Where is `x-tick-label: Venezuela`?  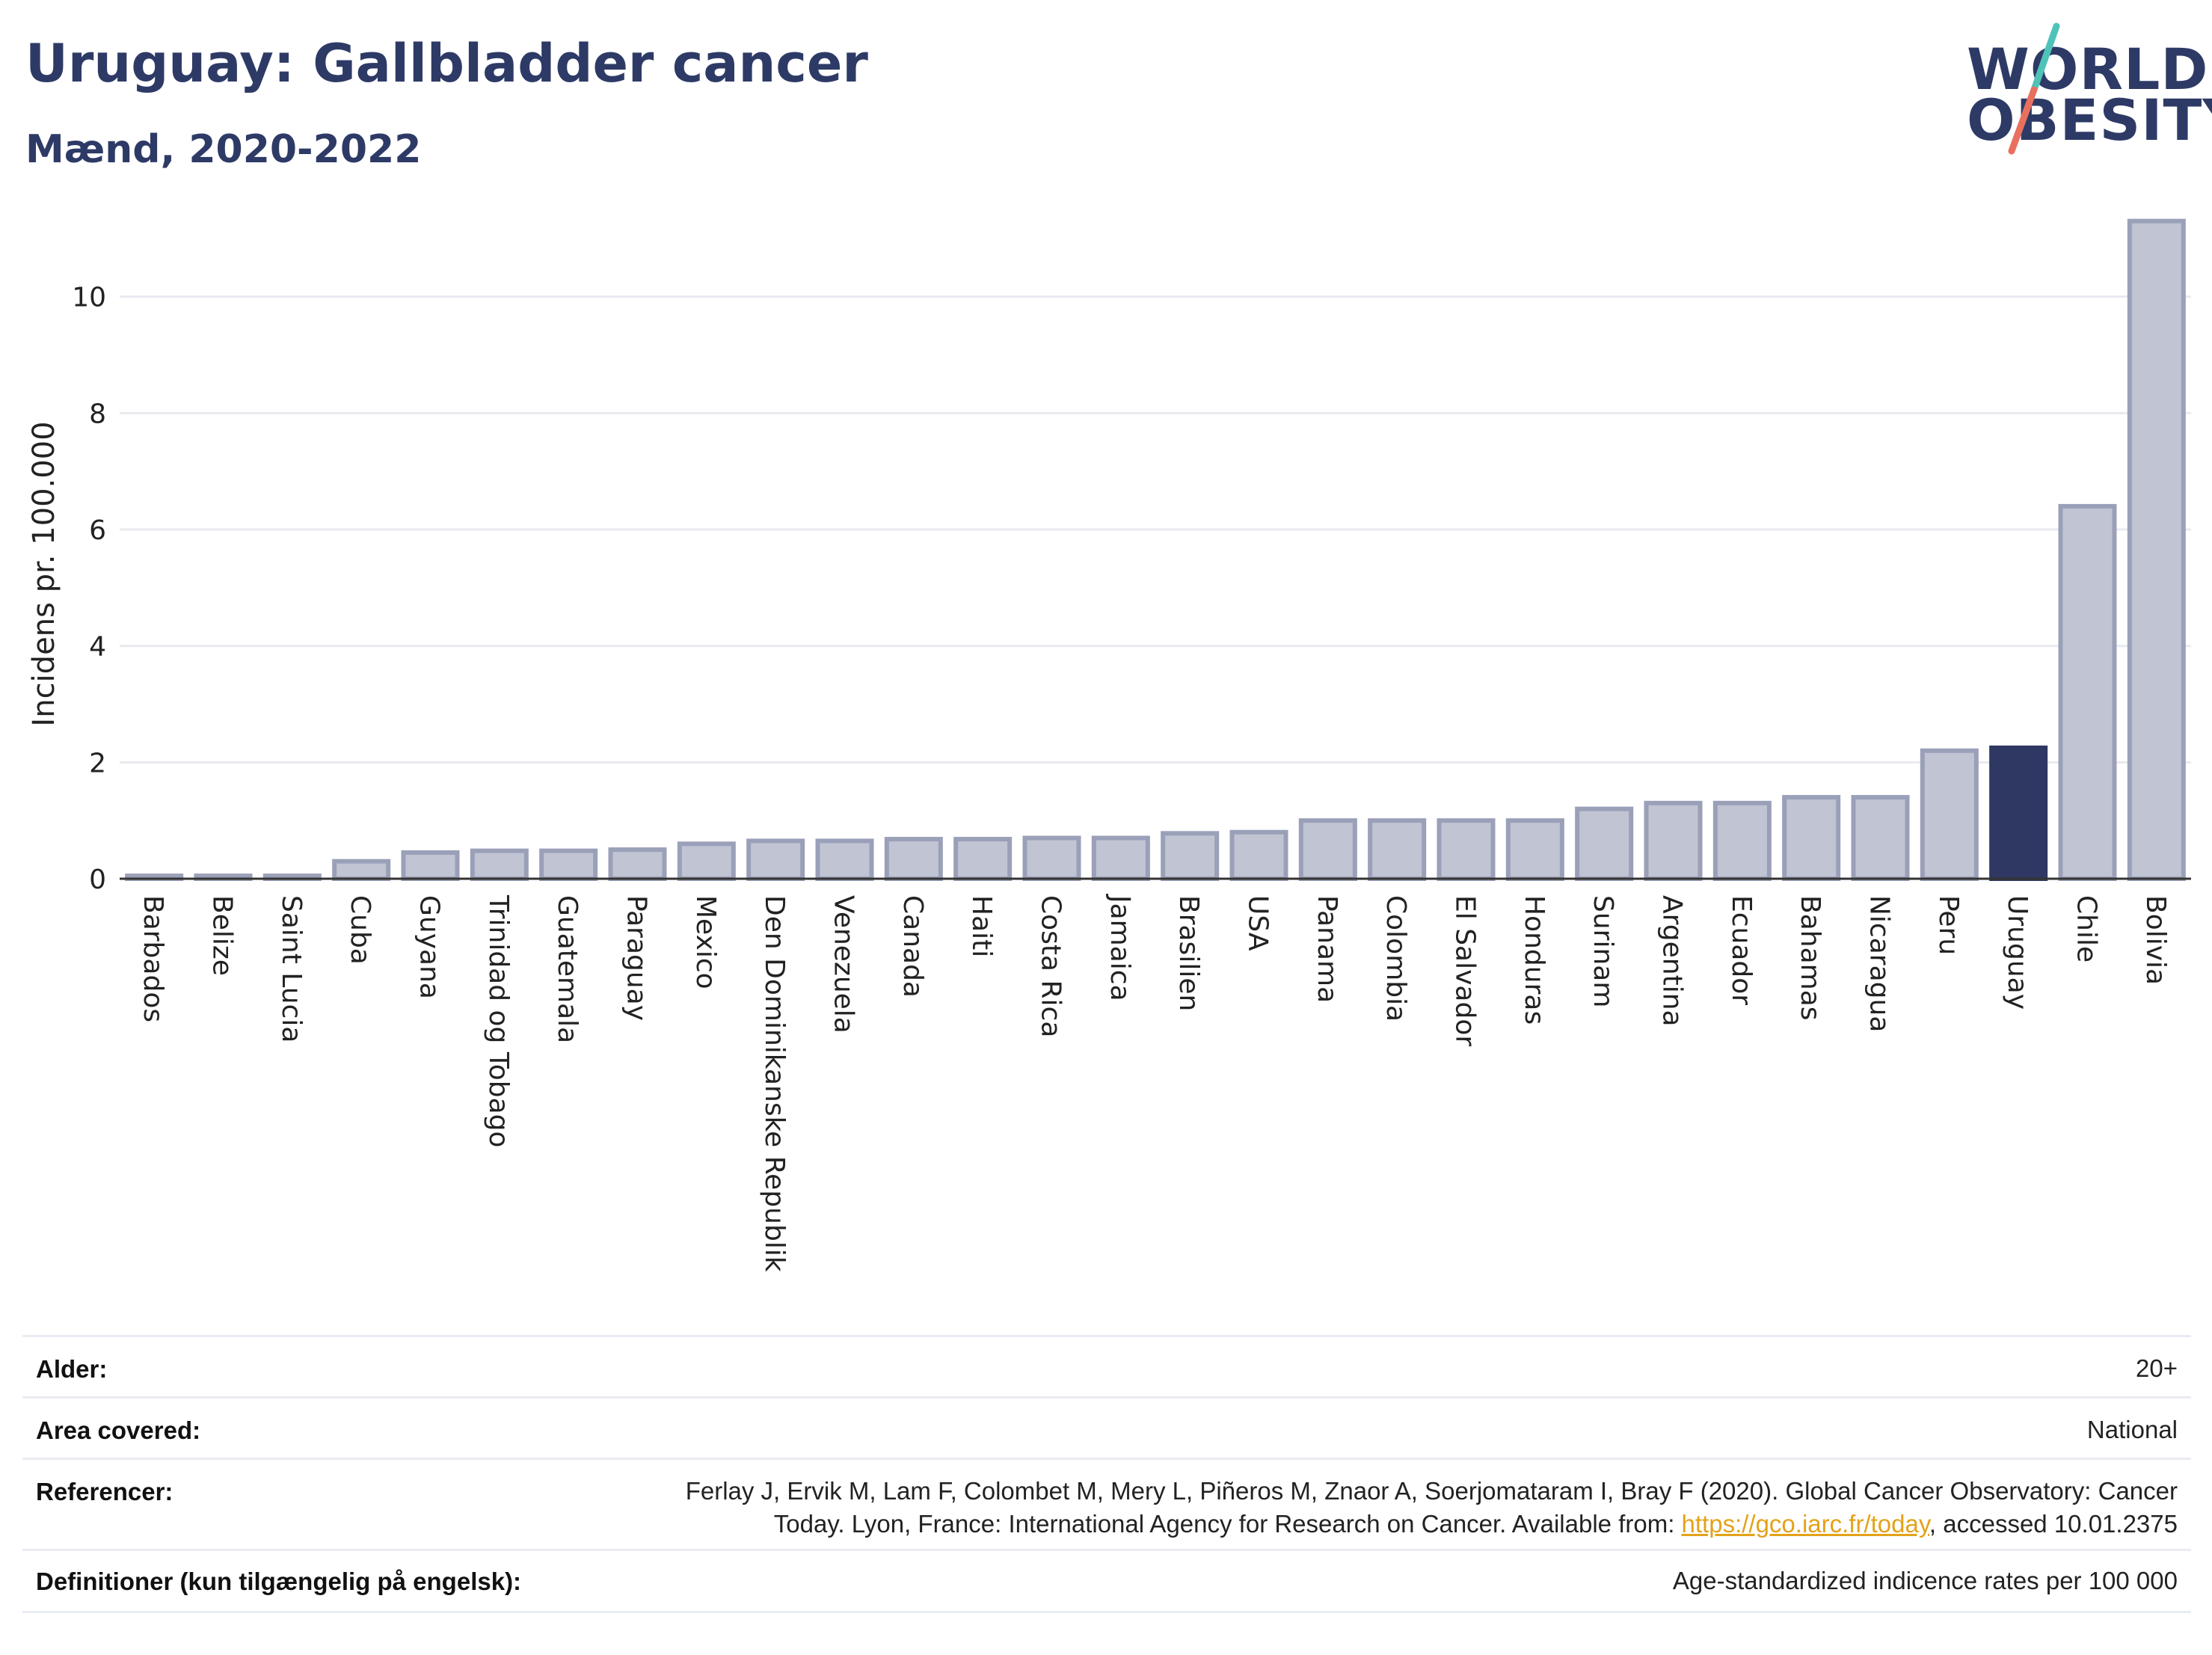 x-tick-label: Venezuela is located at coordinates (844, 964).